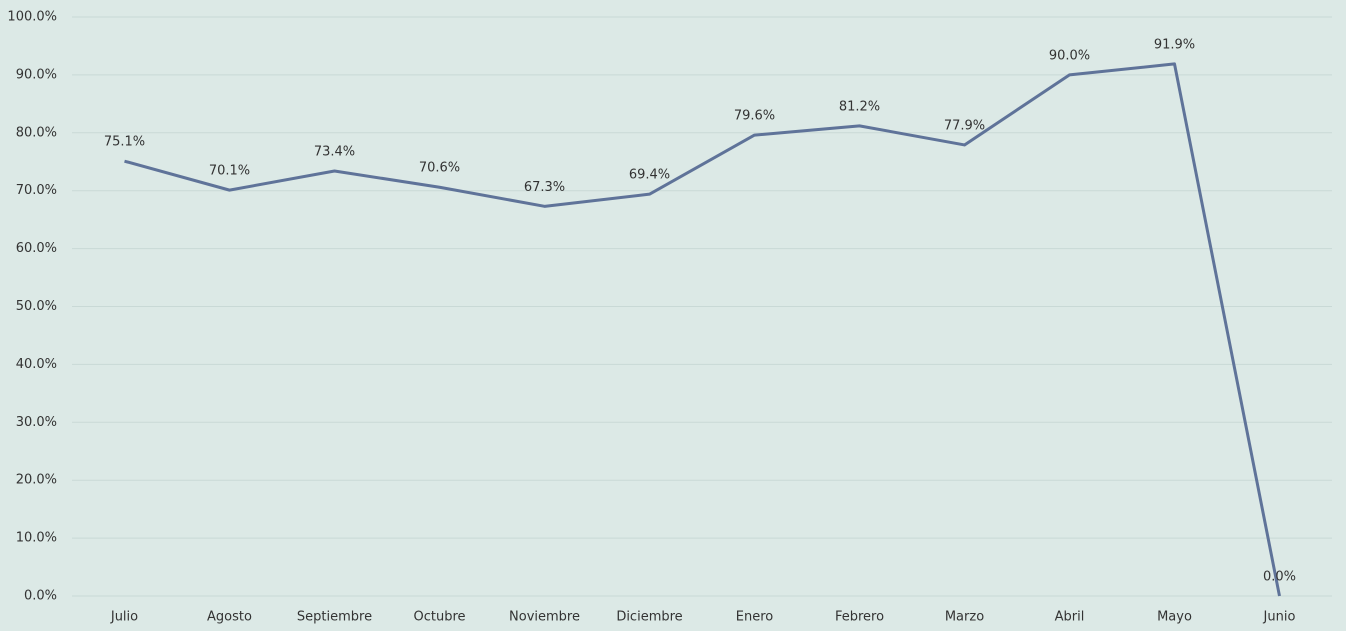  What do you see at coordinates (40, 596) in the screenshot?
I see `y-tick-label: 0.0%` at bounding box center [40, 596].